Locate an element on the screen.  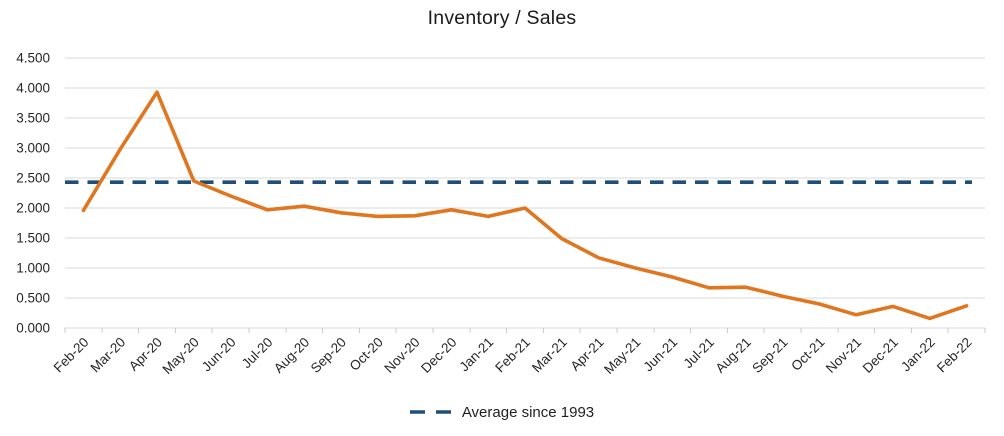
y-axis-tick-label: 4.500 is located at coordinates (33, 58).